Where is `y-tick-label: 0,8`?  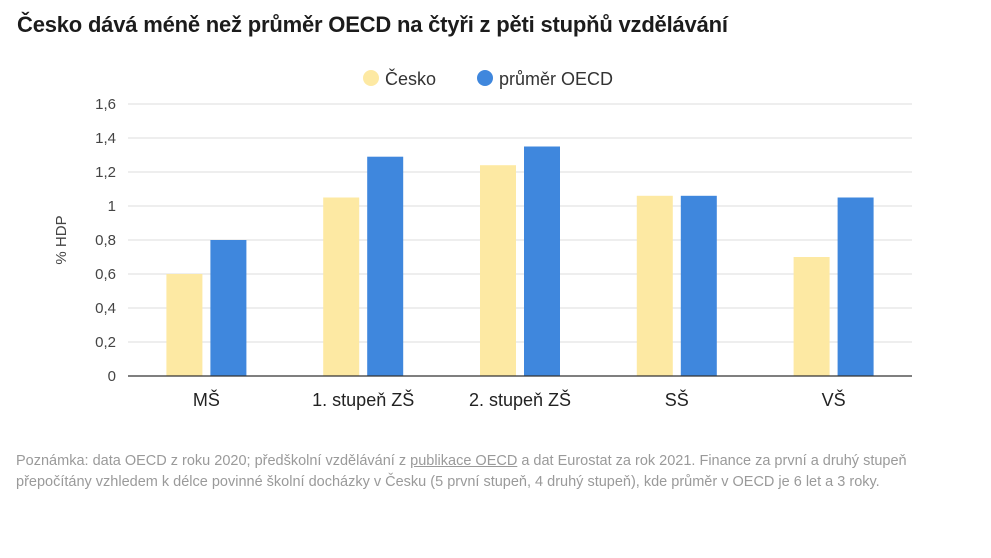
y-tick-label: 0,8 is located at coordinates (105, 240).